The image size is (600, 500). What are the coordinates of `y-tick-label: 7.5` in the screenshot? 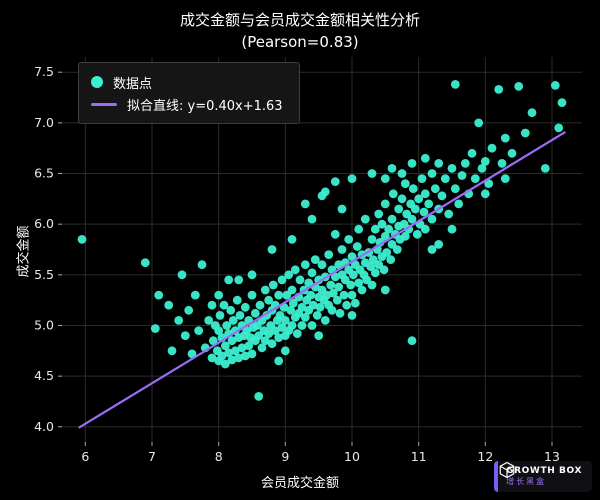 It's located at (44, 71).